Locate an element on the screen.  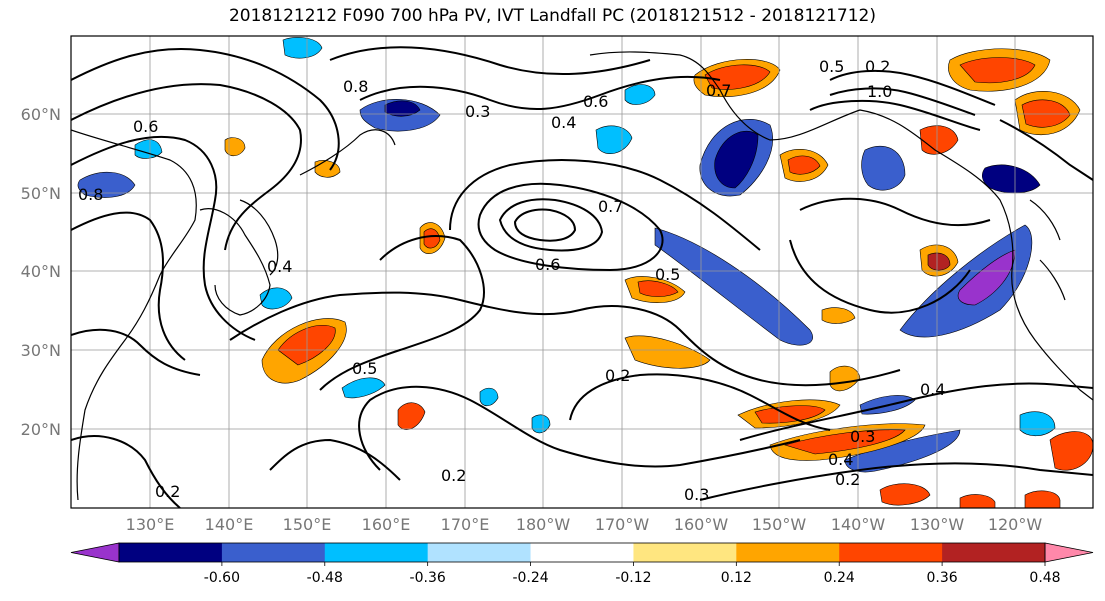
colorbar-frame is located at coordinates (582, 552).